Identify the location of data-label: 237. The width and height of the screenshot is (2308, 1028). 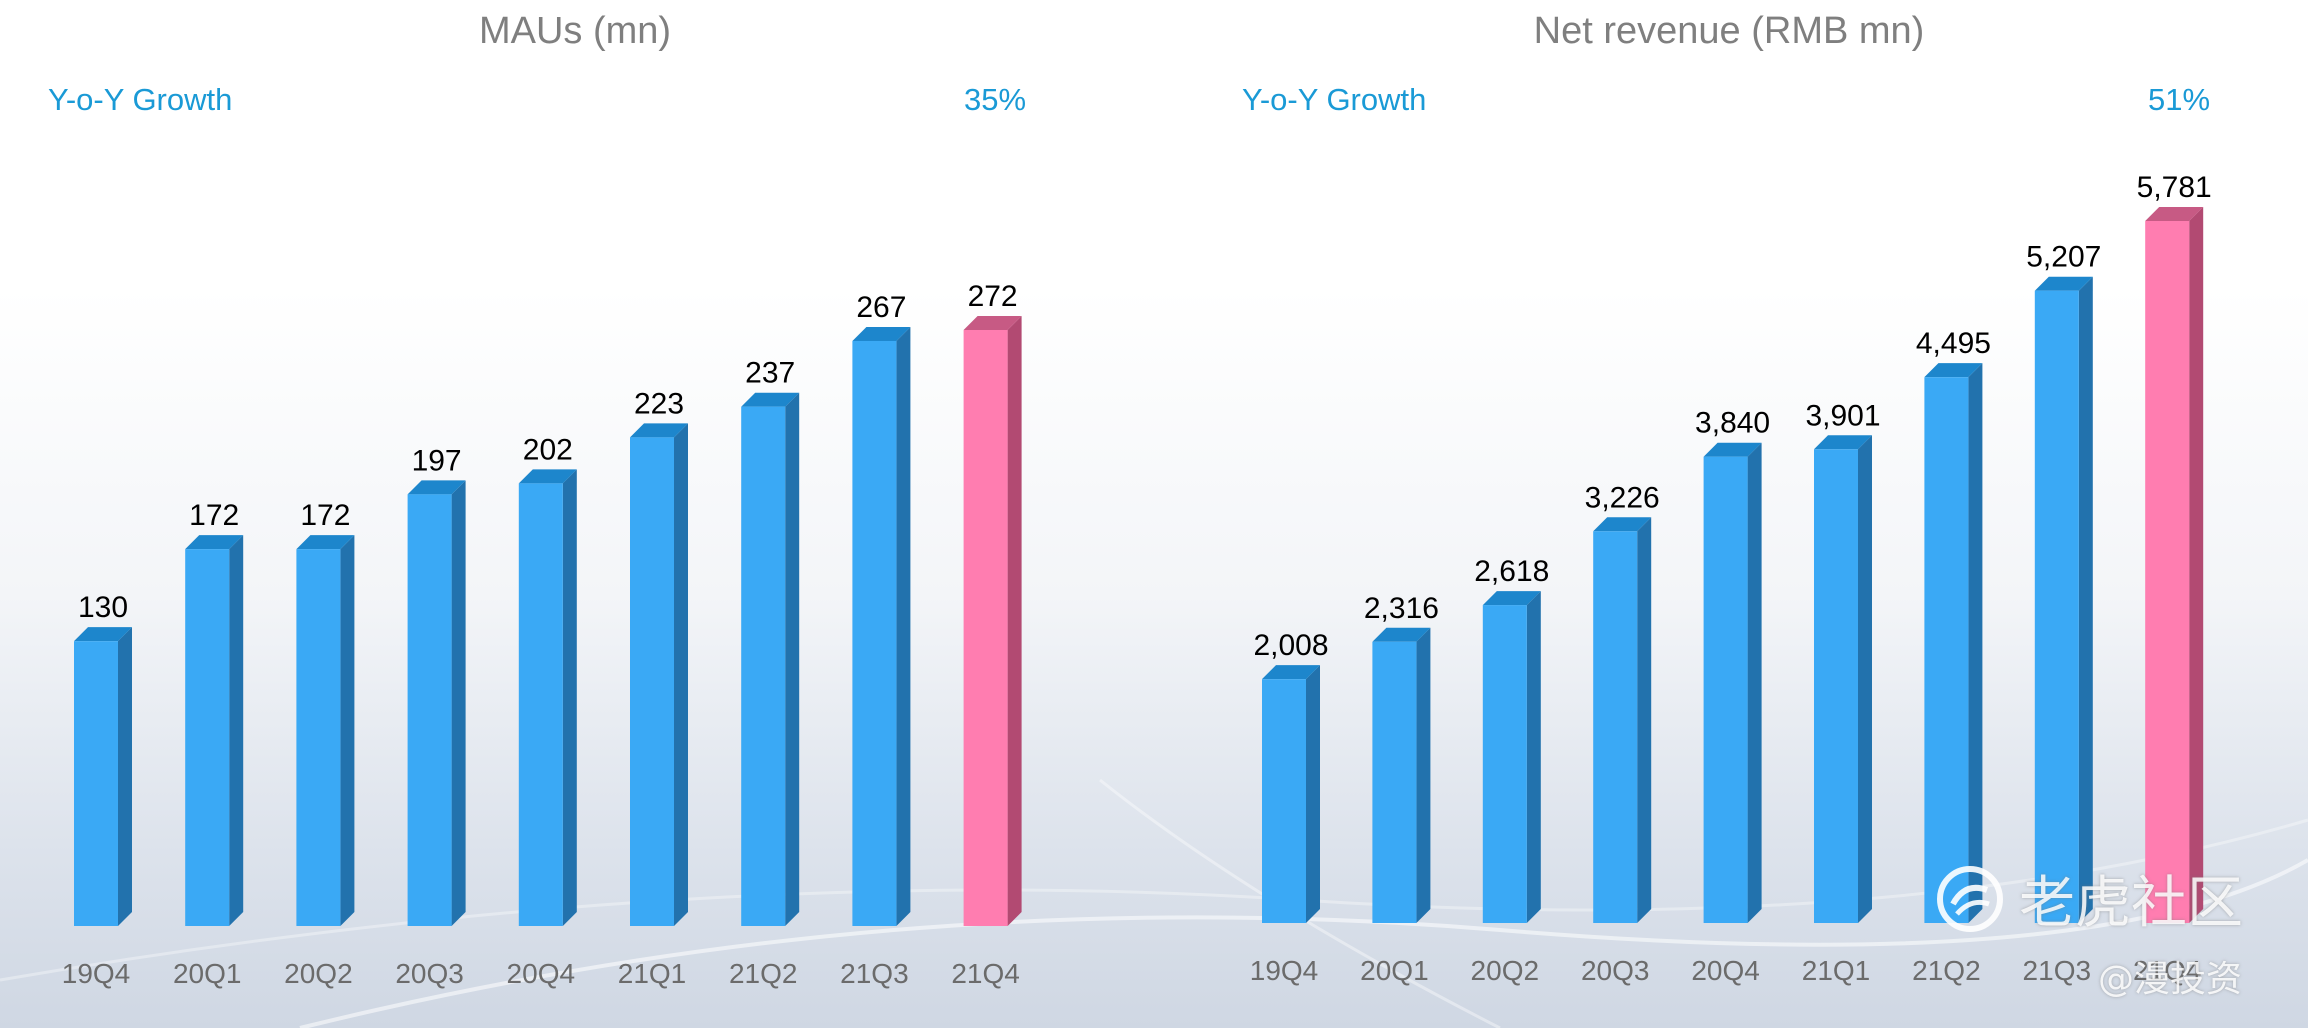
(770, 373).